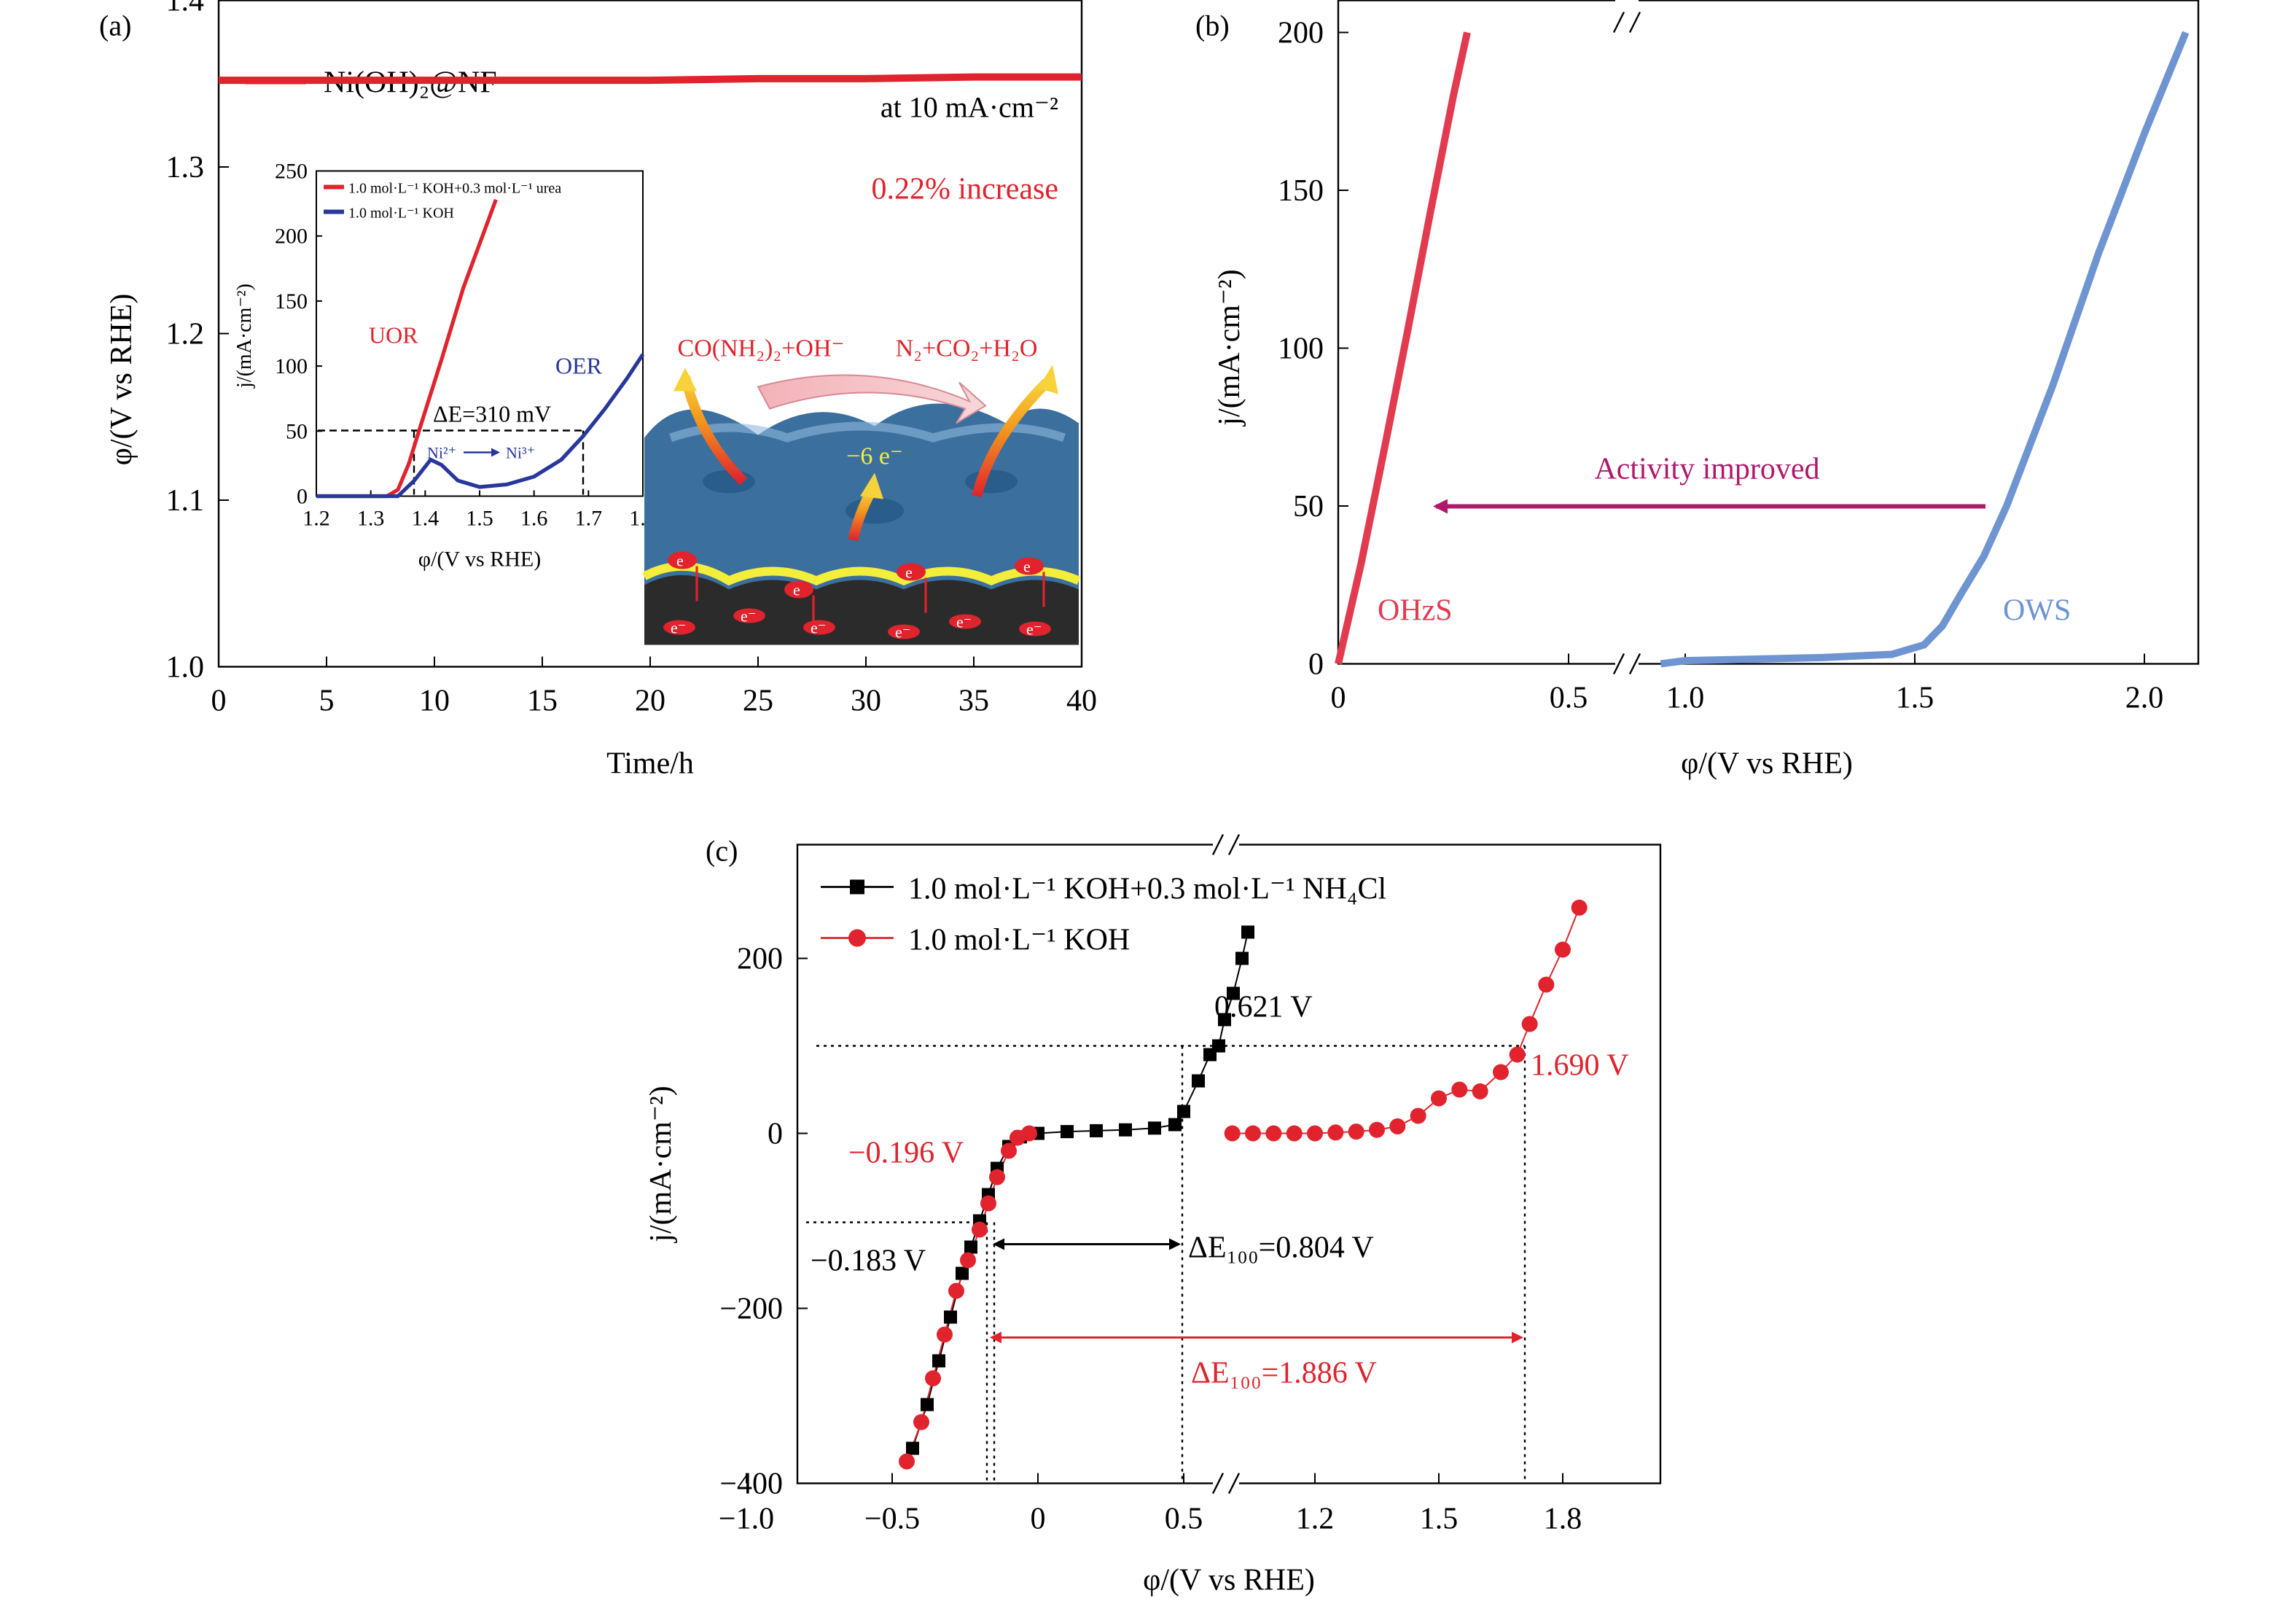 Image resolution: width=2296 pixels, height=1612 pixels. Describe the element at coordinates (1627, 6) in the screenshot. I see `panel-b-break-gap-top` at that location.